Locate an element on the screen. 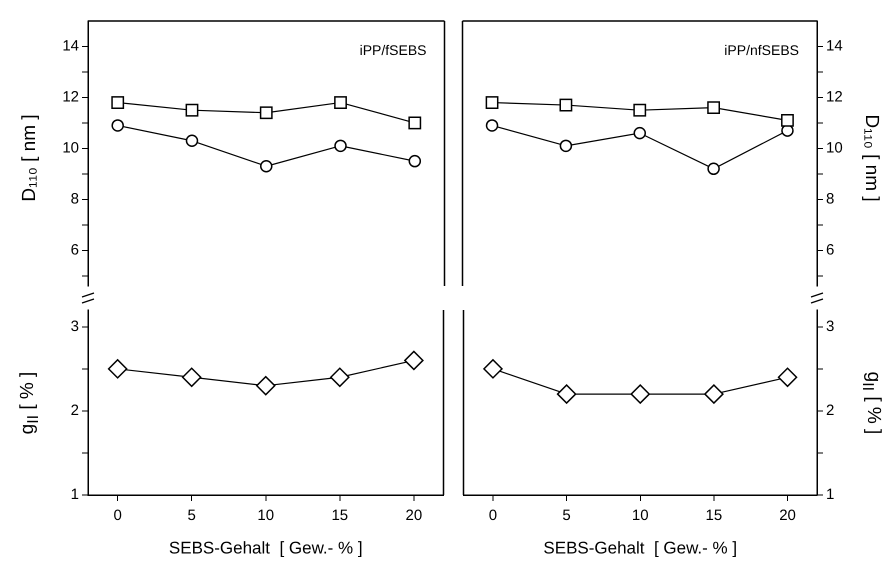 This screenshot has height=571, width=893. annotation: iPP/nfSEBS is located at coordinates (761, 50).